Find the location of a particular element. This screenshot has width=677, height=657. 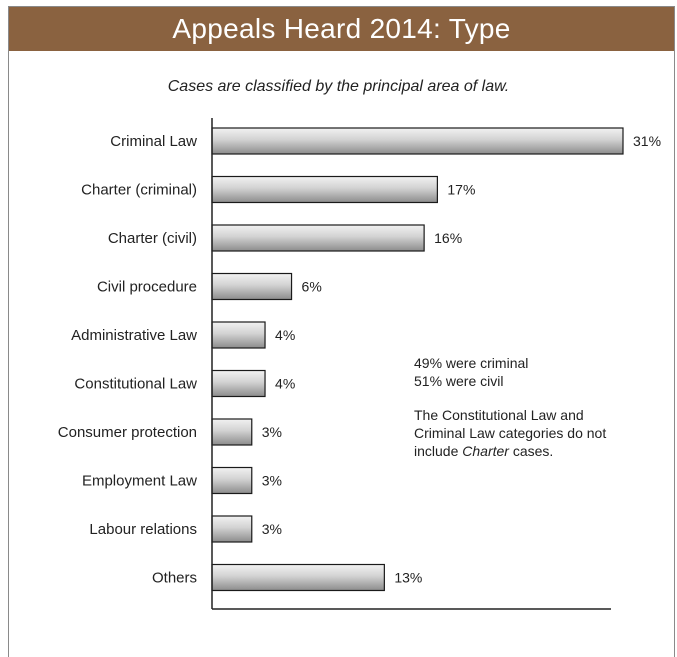

bar-criminal-law is located at coordinates (417, 141).